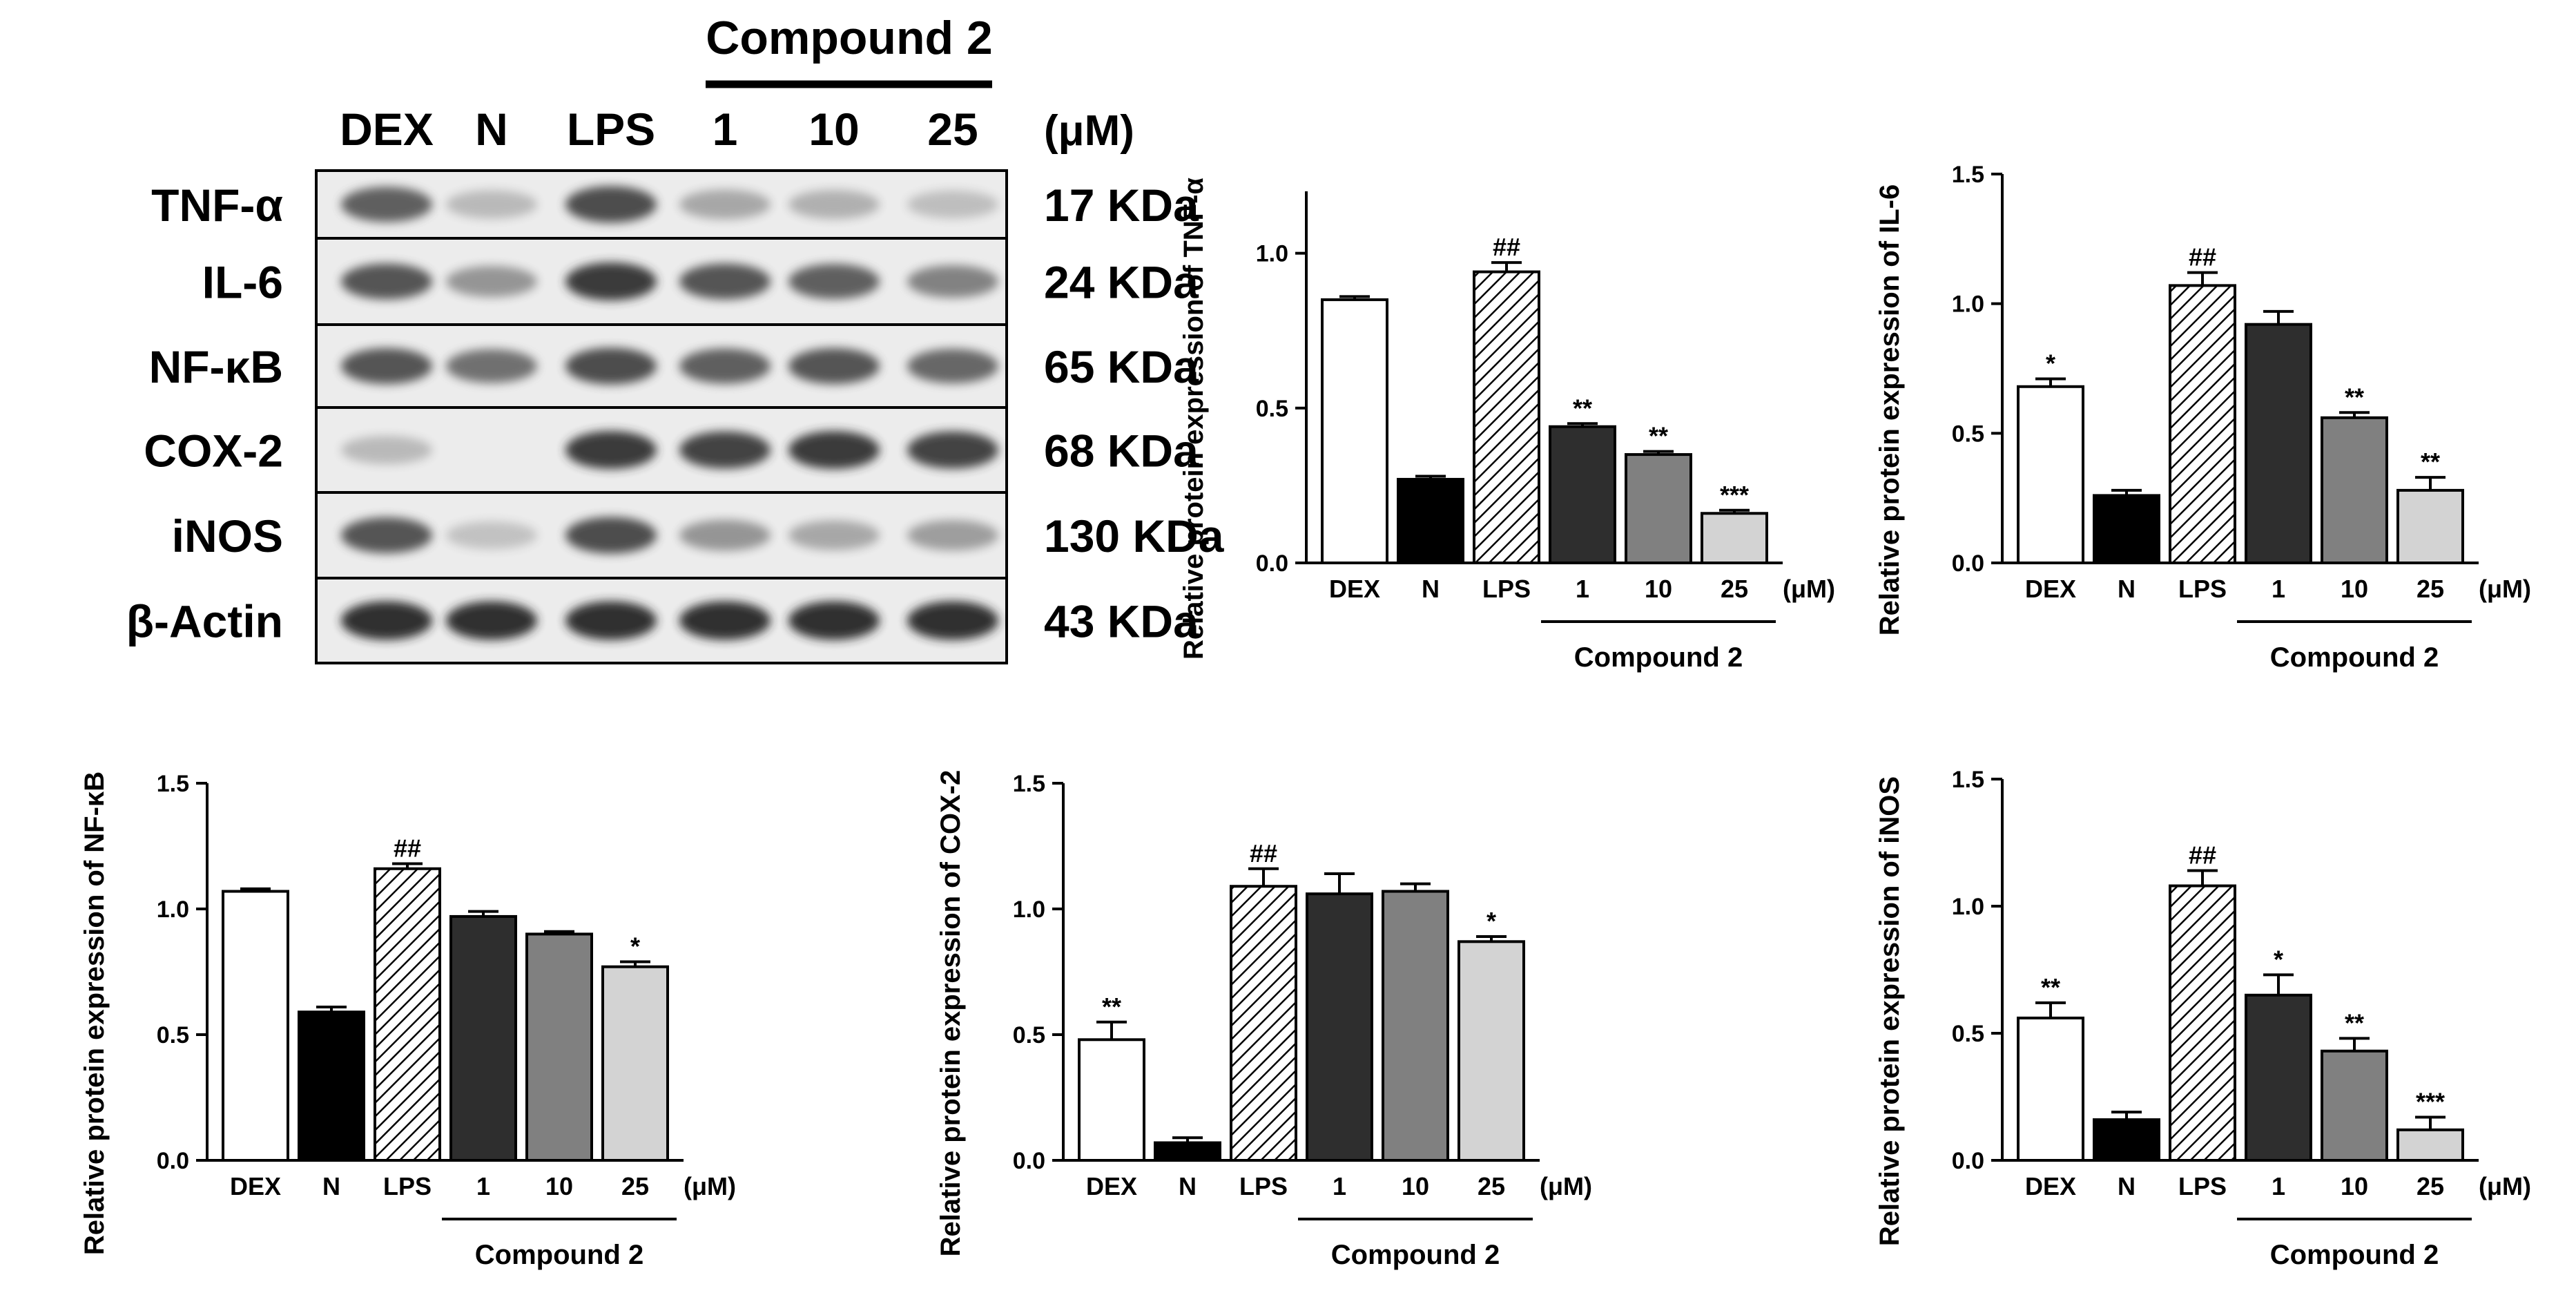 The height and width of the screenshot is (1304, 2576). I want to click on blot-lane-label: DEX, so click(387, 129).